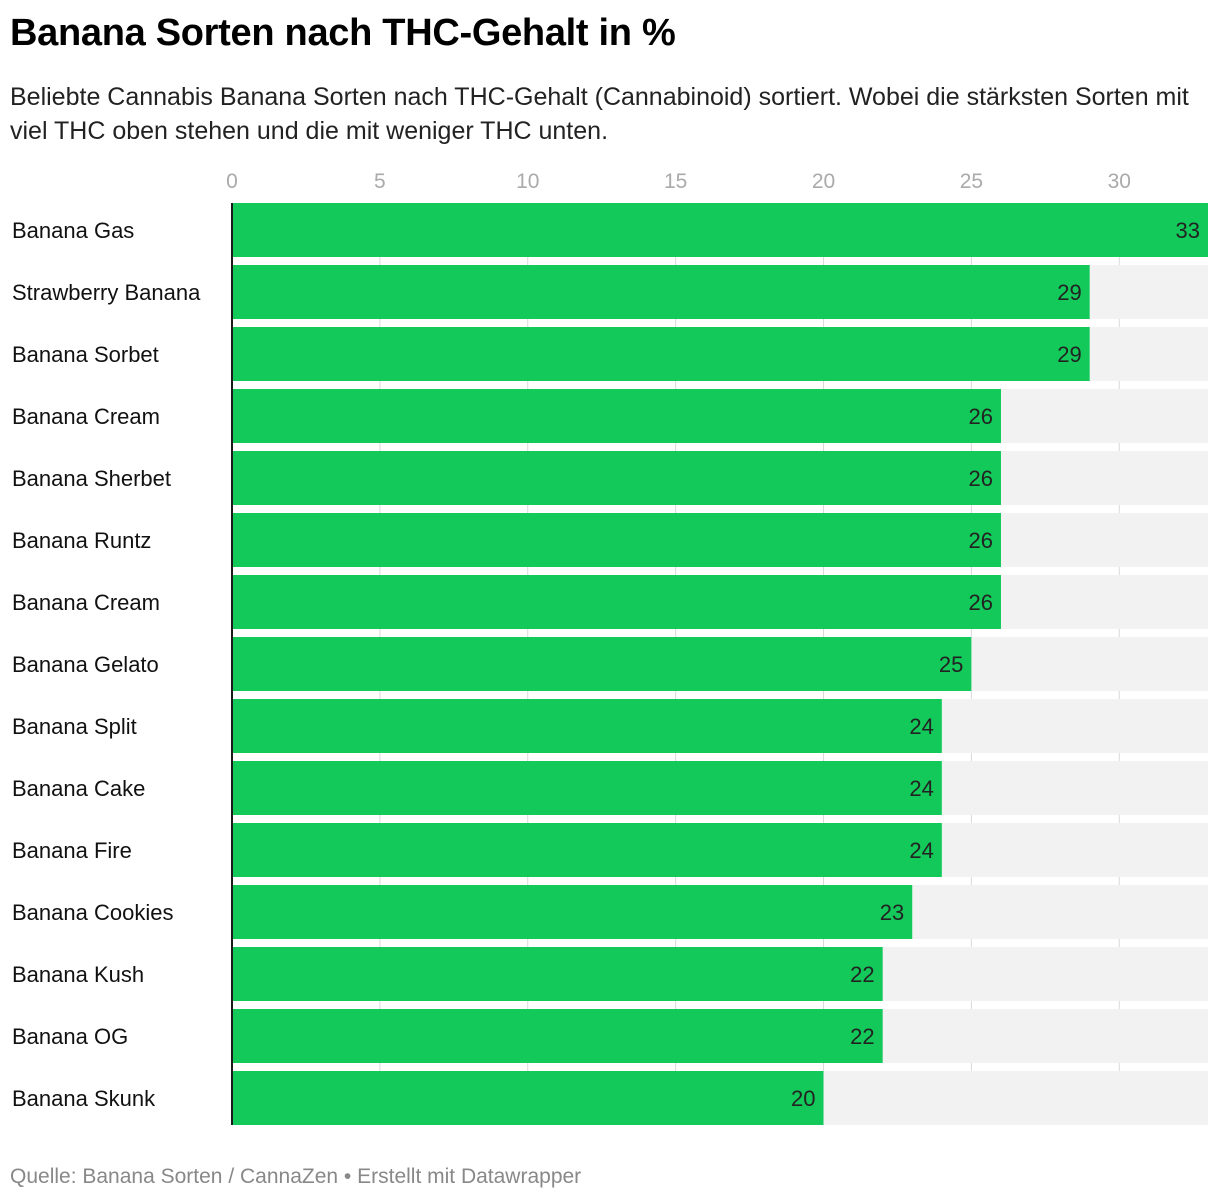 This screenshot has height=1202, width=1220. I want to click on x-tick-label: 15, so click(675, 181).